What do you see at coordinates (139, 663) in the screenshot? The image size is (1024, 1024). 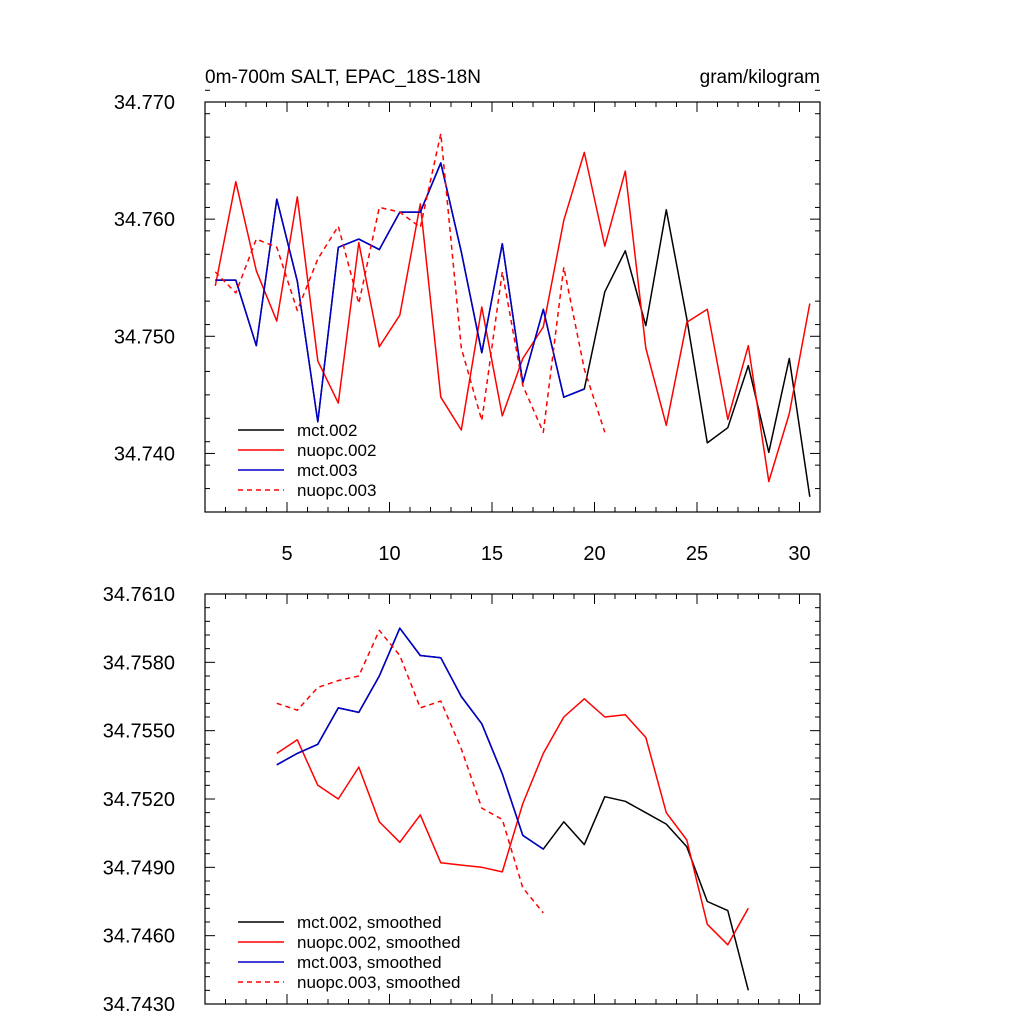 I see `y-tick-label: 34.7580` at bounding box center [139, 663].